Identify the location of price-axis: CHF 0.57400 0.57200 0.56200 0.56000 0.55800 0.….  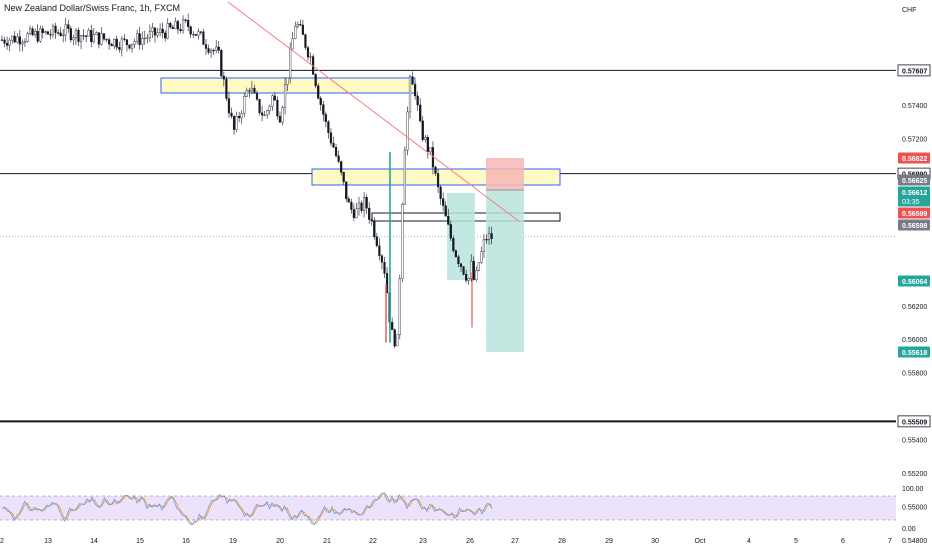
(914, 276).